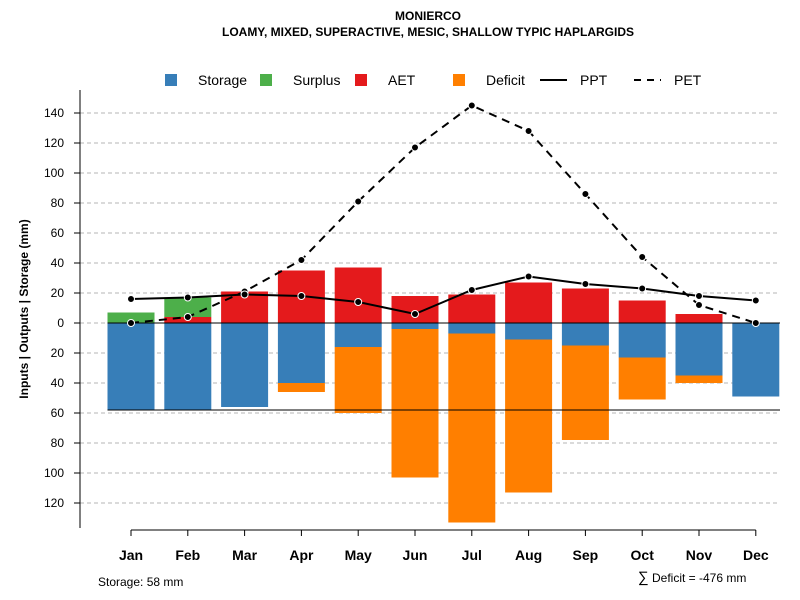  Describe the element at coordinates (688, 80) in the screenshot. I see `legend-label-pet: PET` at that location.